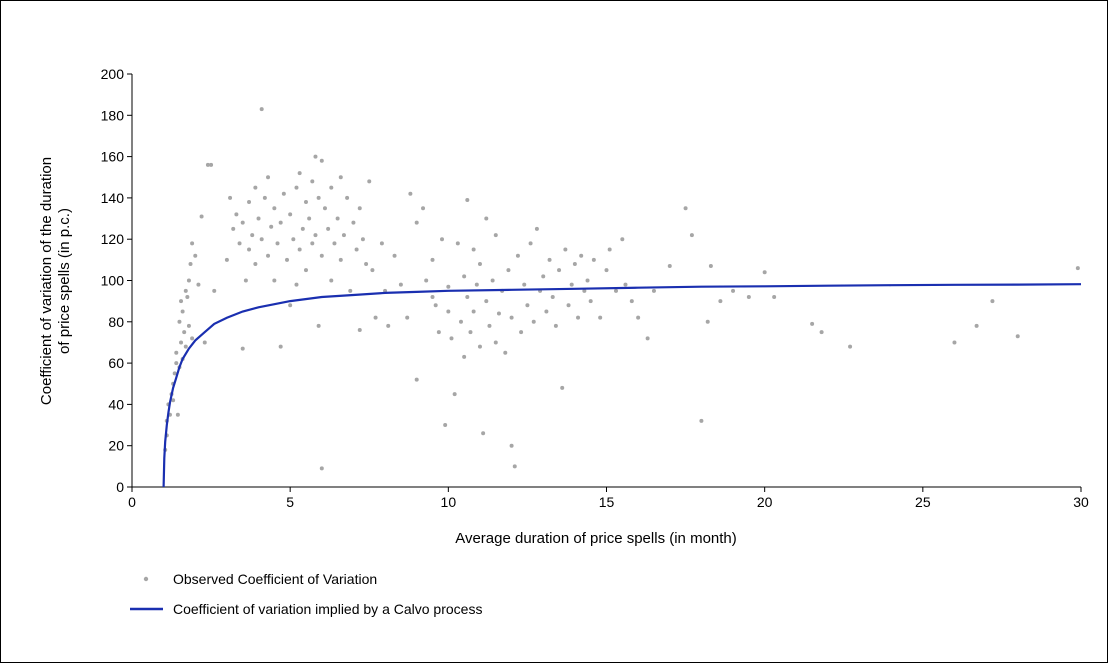 Image resolution: width=1108 pixels, height=667 pixels. What do you see at coordinates (46, 281) in the screenshot?
I see `y-axis-title-line-1: Coefficient of variation of the duration` at bounding box center [46, 281].